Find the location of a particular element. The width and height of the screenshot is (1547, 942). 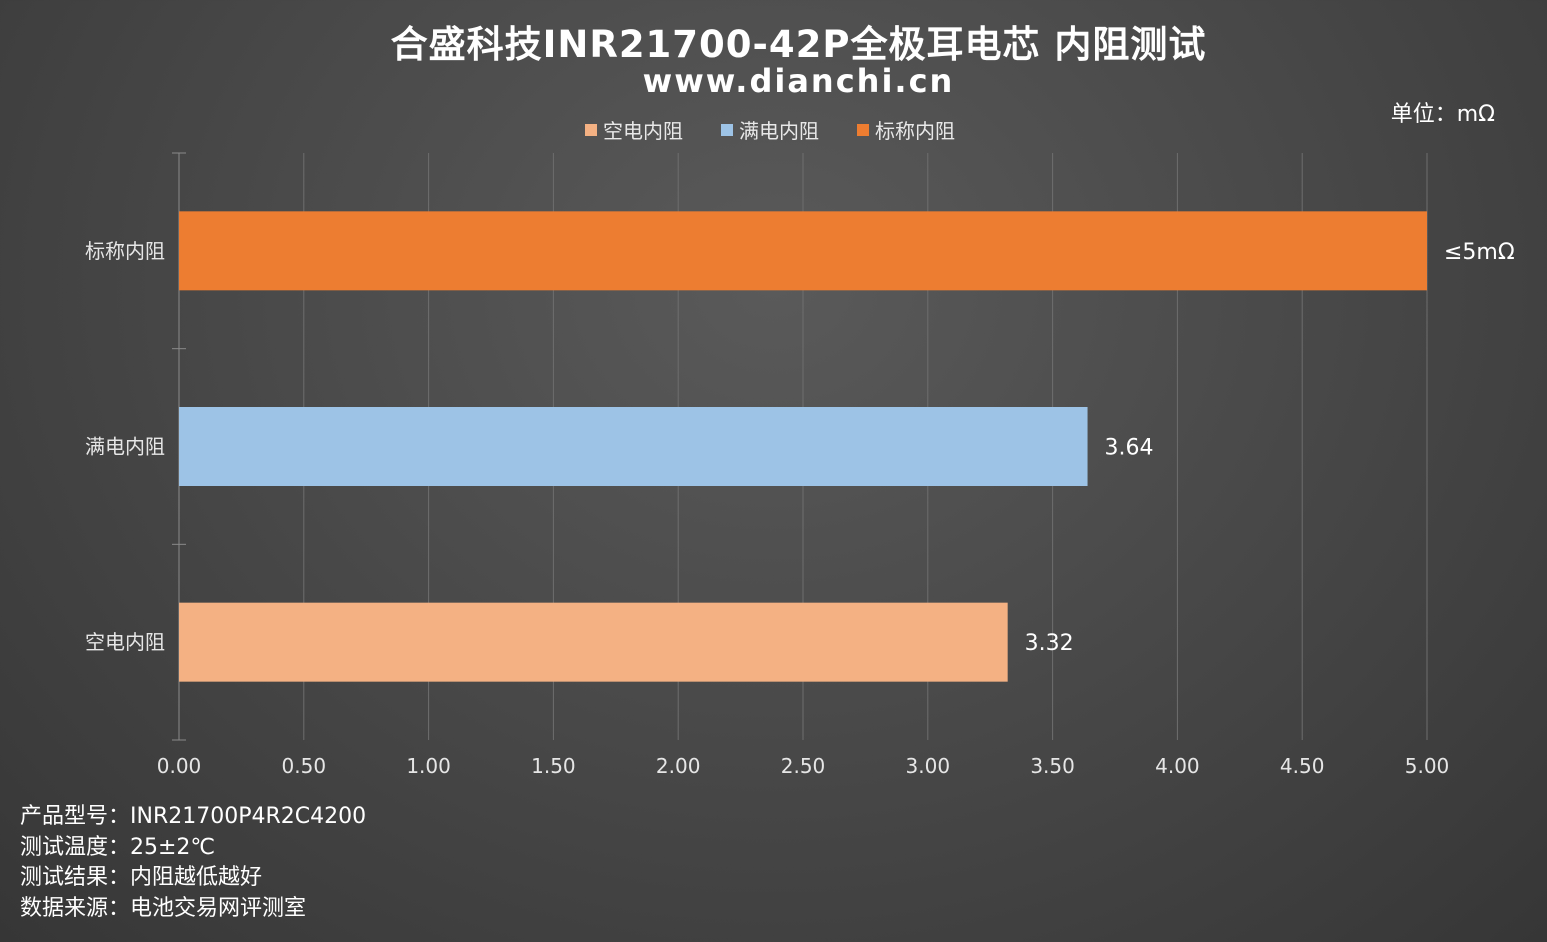

x-tick-label: 1.00 is located at coordinates (428, 766).